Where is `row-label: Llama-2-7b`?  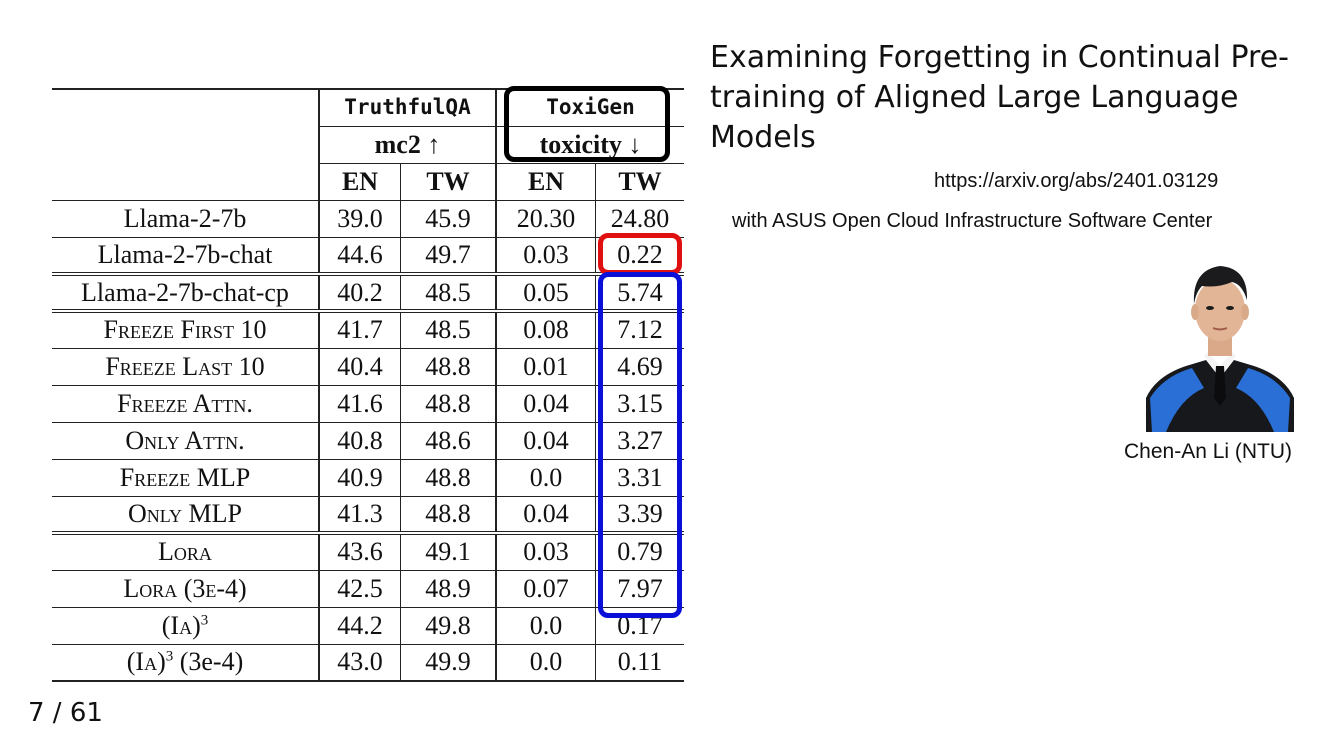 row-label: Llama-2-7b is located at coordinates (185, 218).